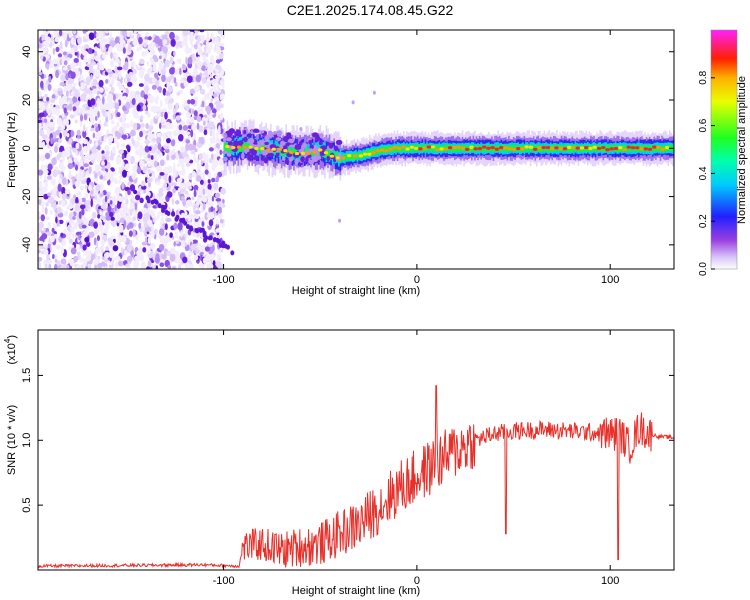 The height and width of the screenshot is (600, 750). Describe the element at coordinates (346, 156) in the screenshot. I see `signal-band-cell` at that location.